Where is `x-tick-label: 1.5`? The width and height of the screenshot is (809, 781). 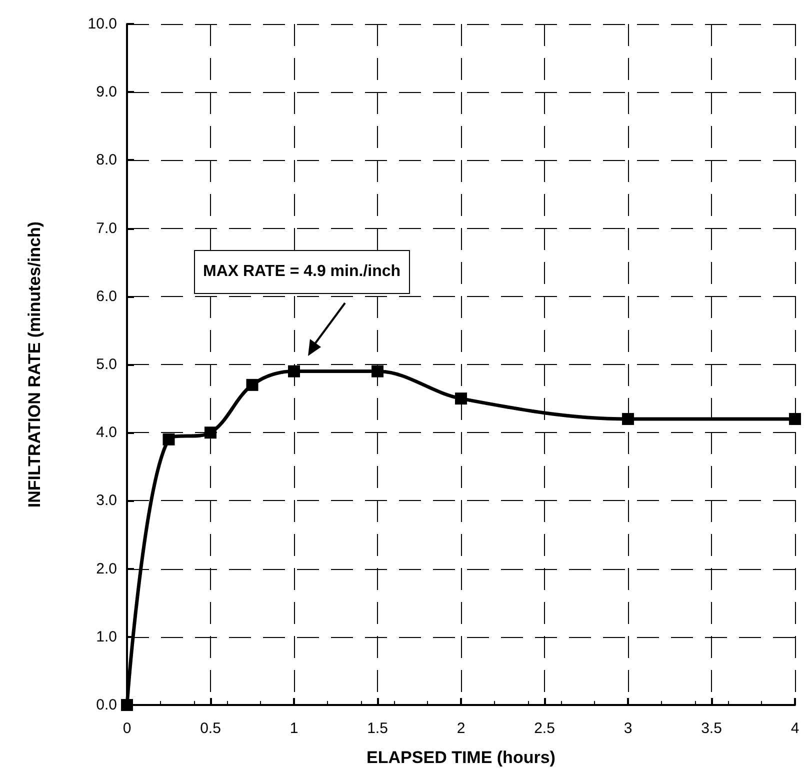
x-tick-label: 1.5 is located at coordinates (377, 728).